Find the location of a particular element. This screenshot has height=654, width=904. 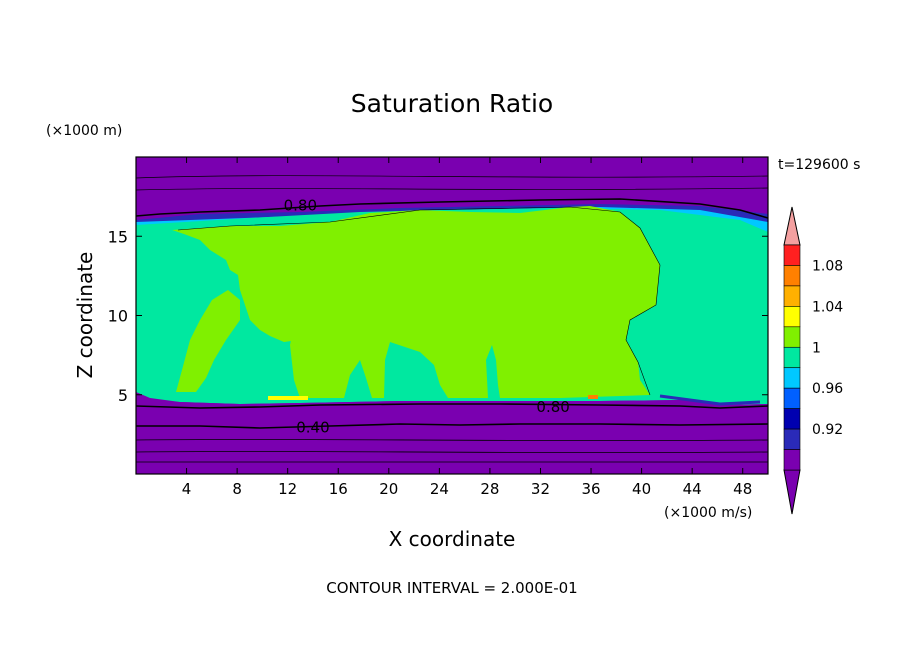

x-tick-label: 32 is located at coordinates (540, 489).